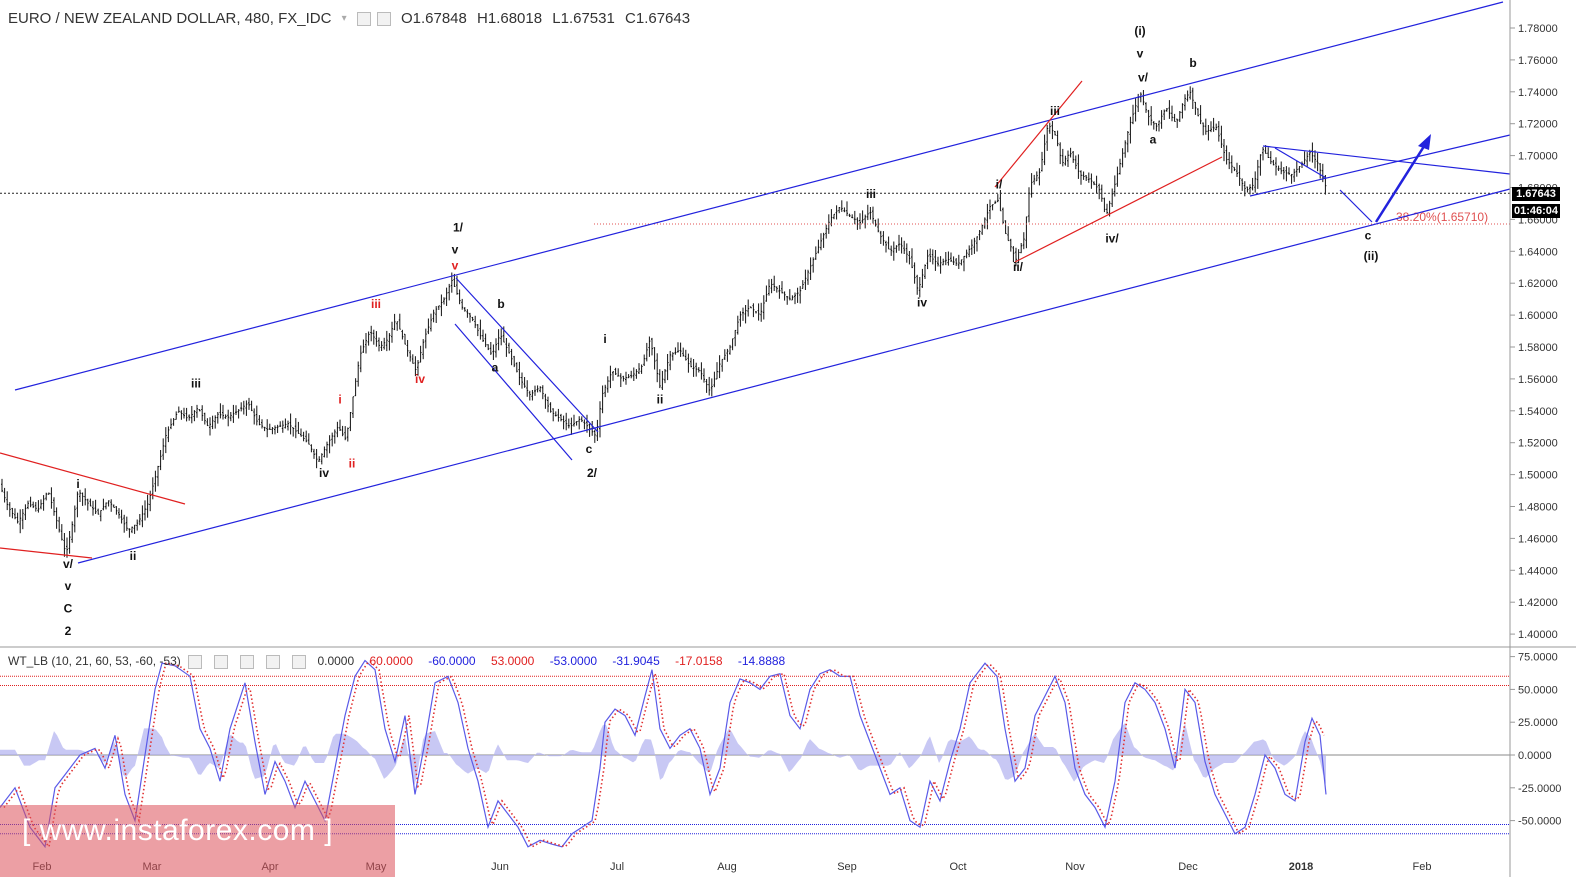 The width and height of the screenshot is (1576, 877). What do you see at coordinates (1538, 252) in the screenshot?
I see `y-tick-label: 1.64000` at bounding box center [1538, 252].